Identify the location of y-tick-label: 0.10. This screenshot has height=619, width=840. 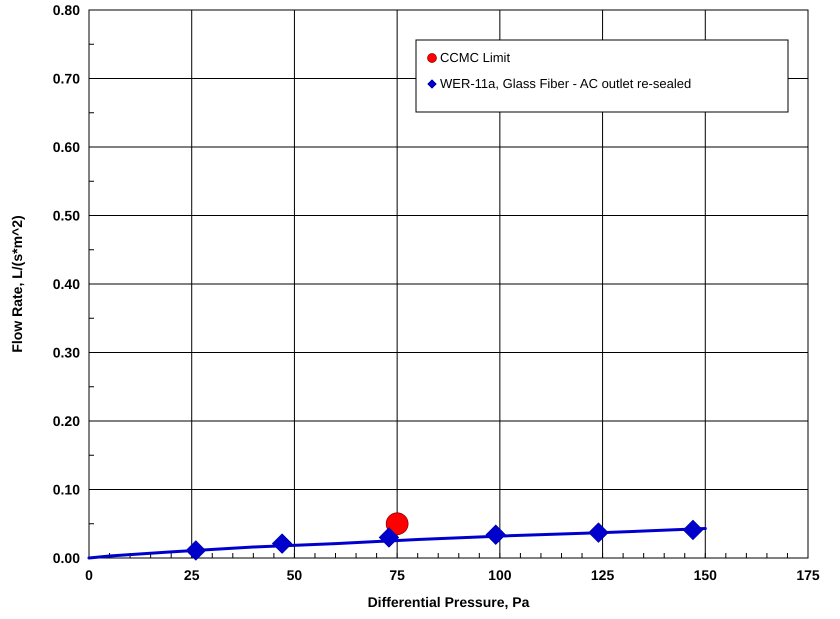
(66, 490).